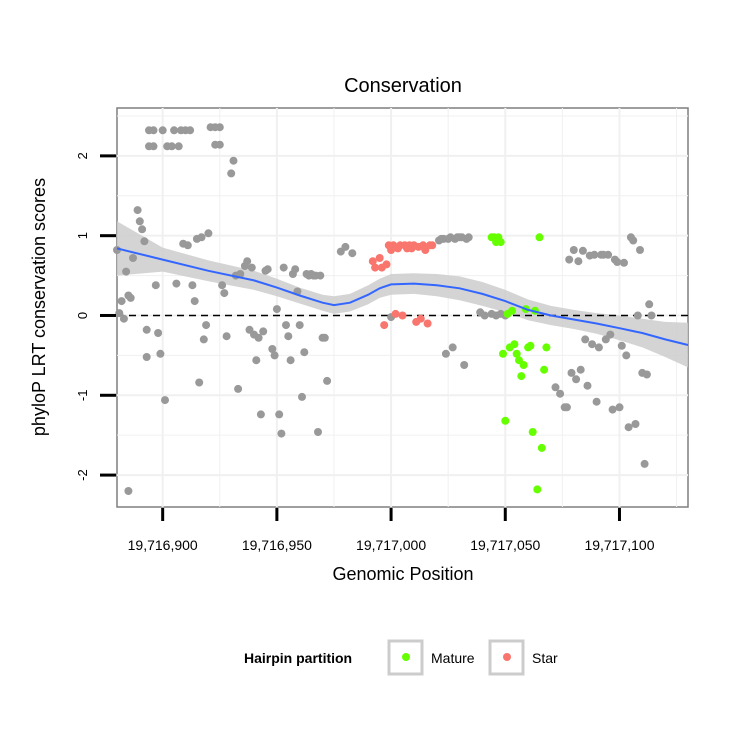 The width and height of the screenshot is (750, 750). I want to click on x-tick-label: 19,717,100, so click(619, 545).